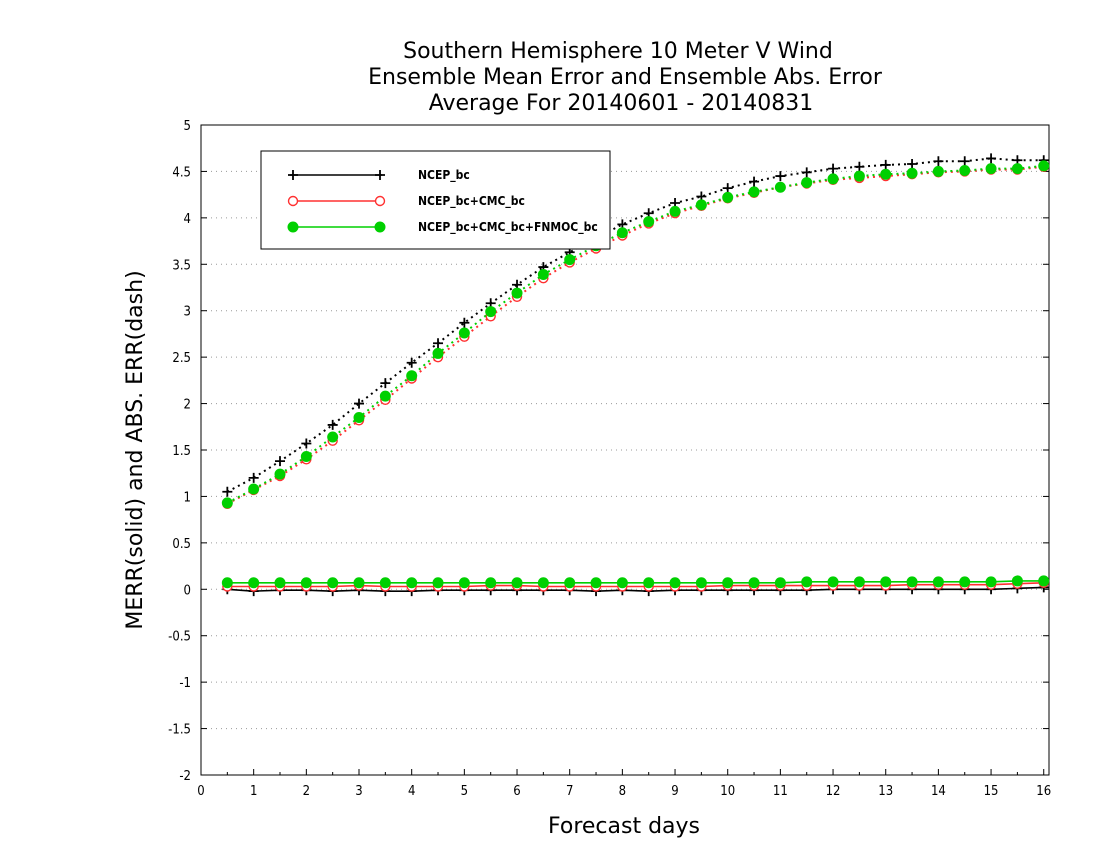  Describe the element at coordinates (306, 791) in the screenshot. I see `x-tick-label: 2` at that location.